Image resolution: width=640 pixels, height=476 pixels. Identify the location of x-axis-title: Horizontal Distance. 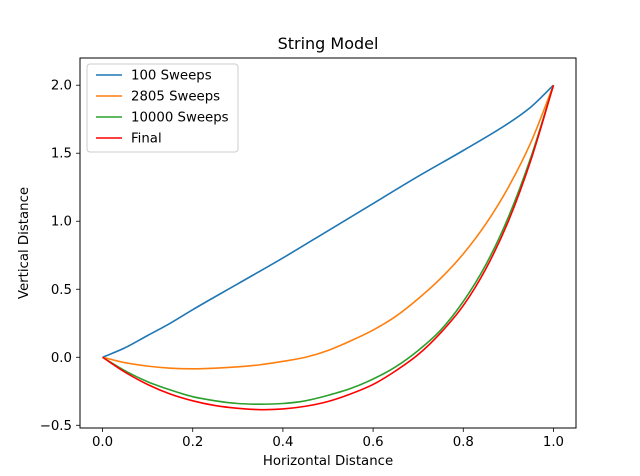
(328, 461).